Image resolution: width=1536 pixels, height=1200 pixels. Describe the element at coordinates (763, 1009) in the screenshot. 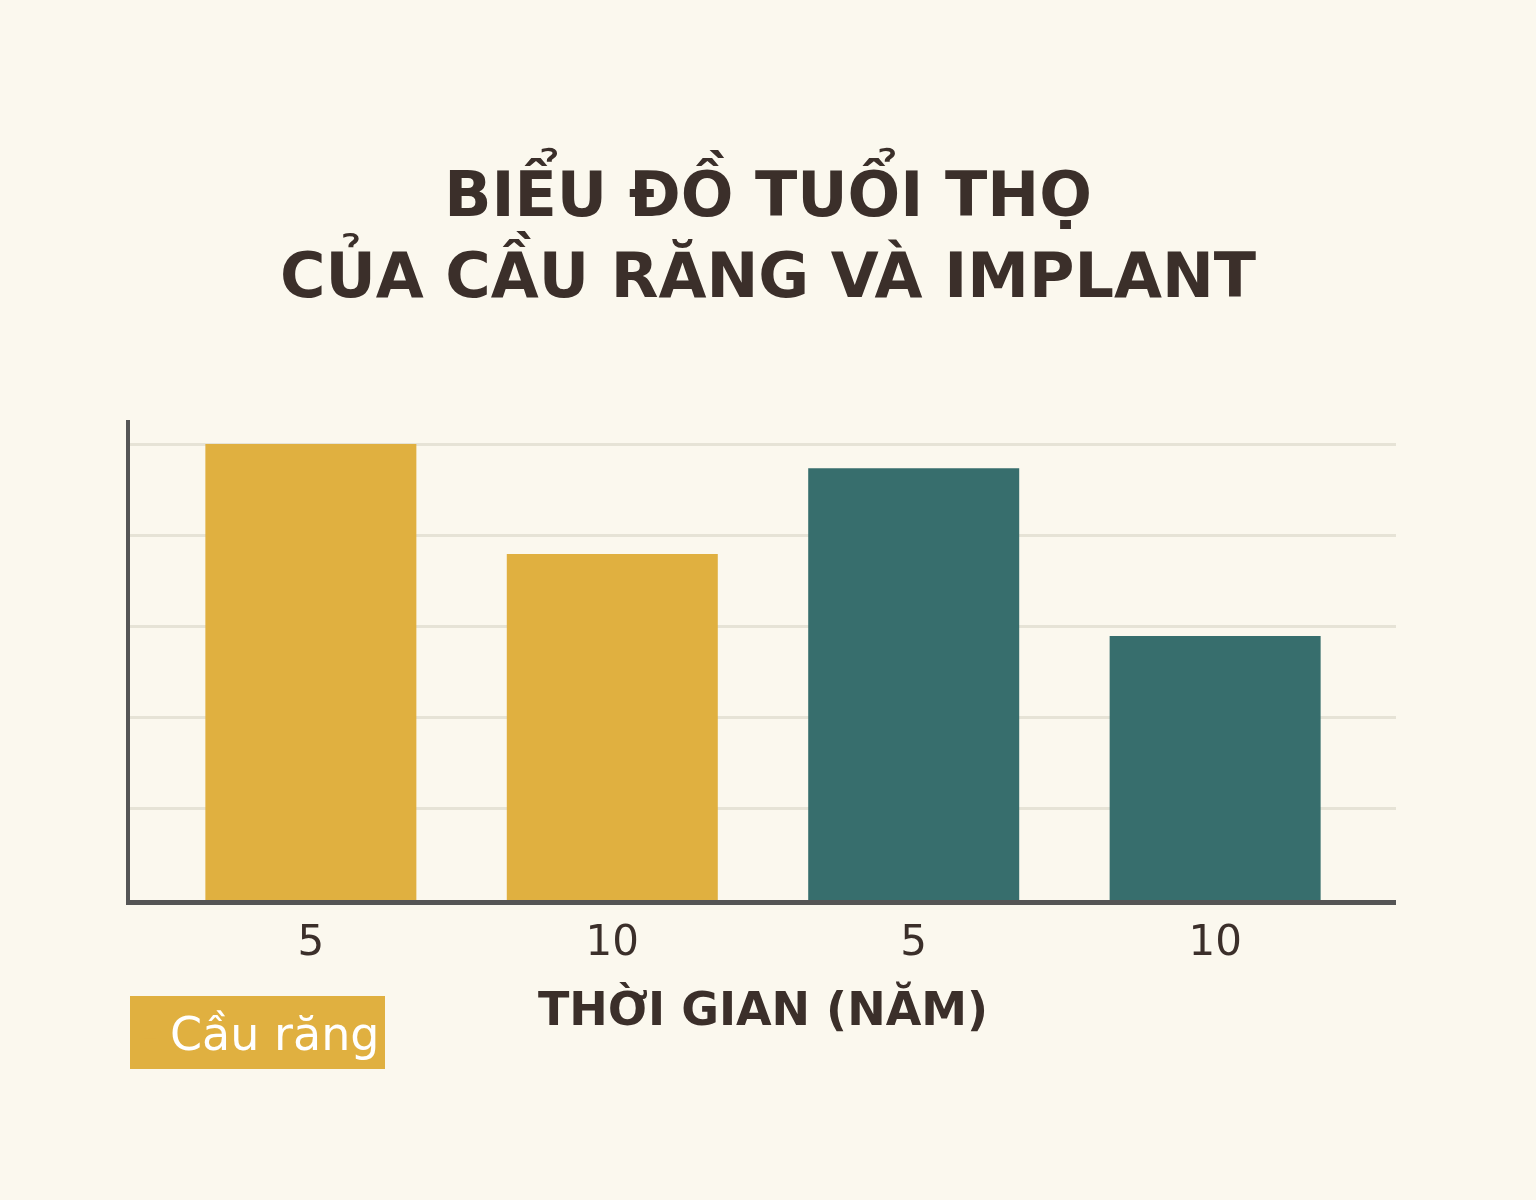

I see `x-axis-title: THỜI GIAN (NĂM)` at that location.